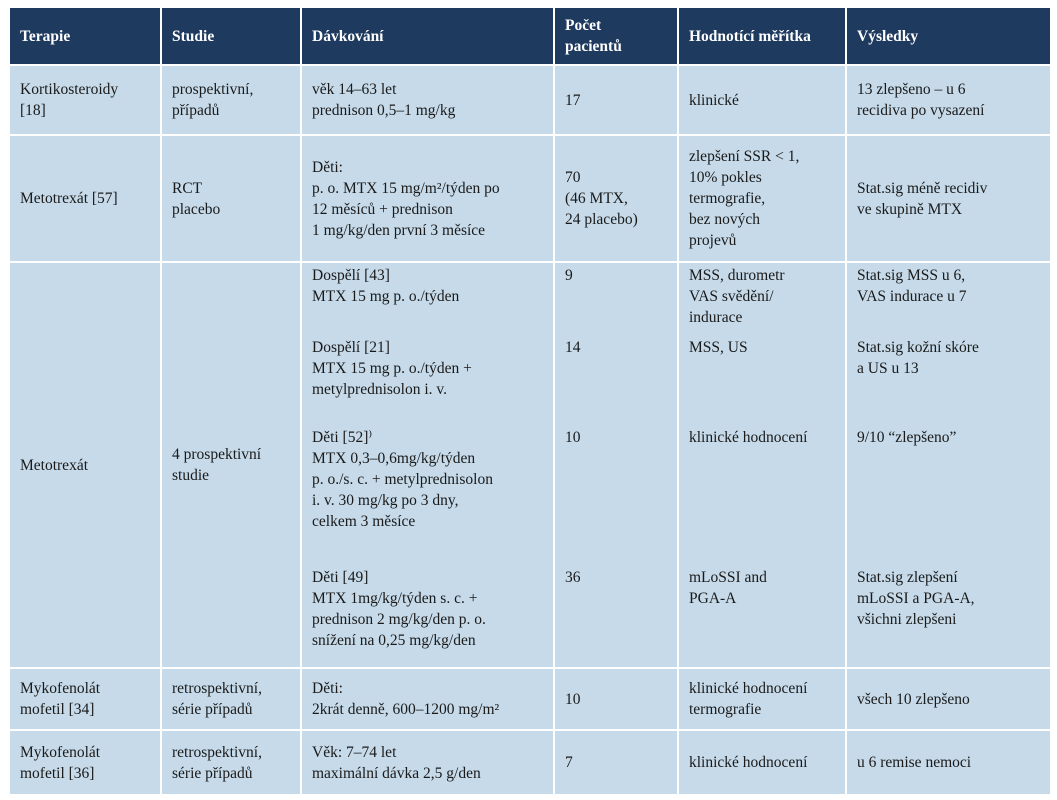 Image resolution: width=1057 pixels, height=800 pixels. Describe the element at coordinates (725, 219) in the screenshot. I see `cell-line: bez nových` at that location.